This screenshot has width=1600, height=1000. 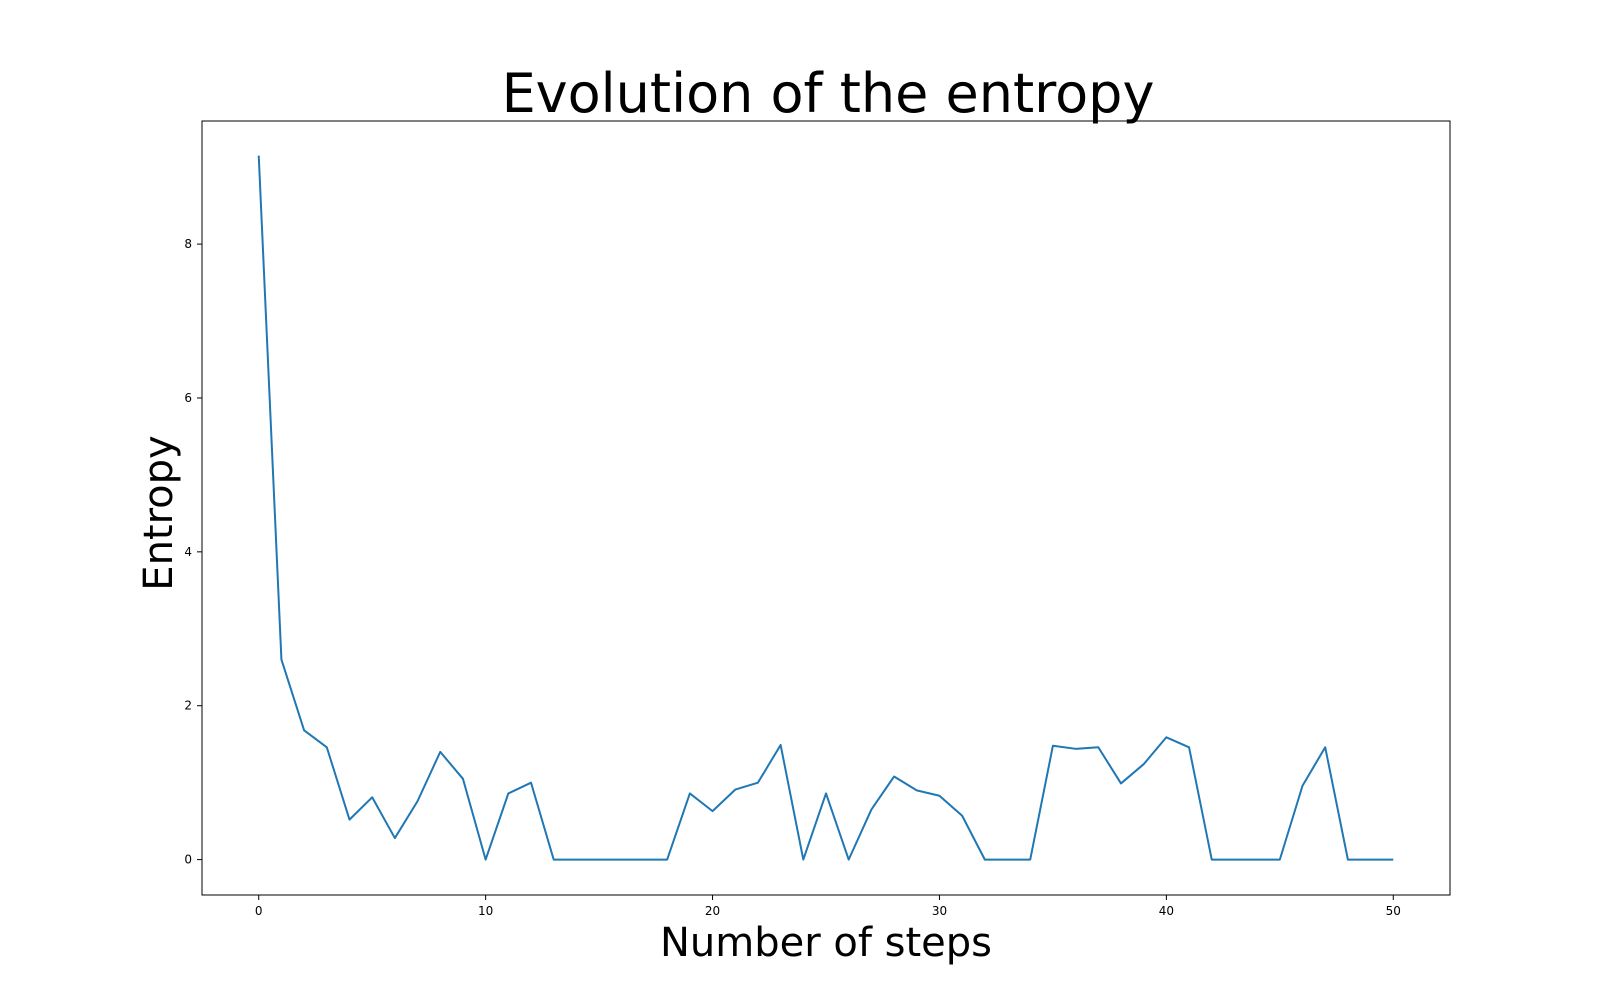 I want to click on y-tick-label: 0, so click(x=188, y=860).